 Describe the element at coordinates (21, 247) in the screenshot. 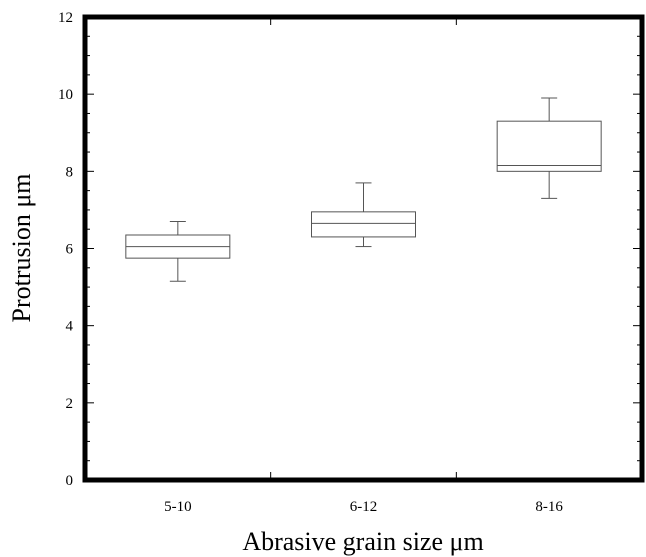

I see `y-axis-title: Protrusion μm` at that location.